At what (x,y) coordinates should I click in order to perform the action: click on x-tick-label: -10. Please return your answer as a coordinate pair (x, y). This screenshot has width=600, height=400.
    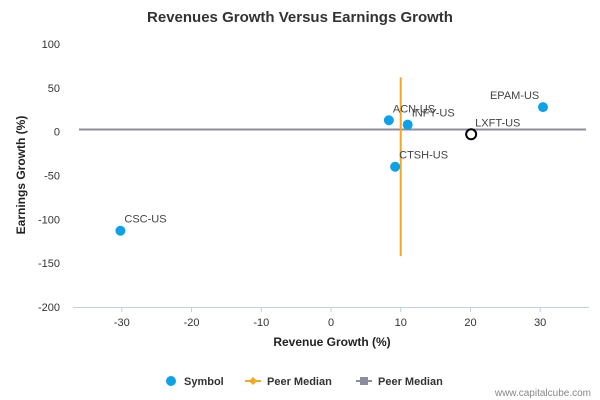
    Looking at the image, I should click on (261, 323).